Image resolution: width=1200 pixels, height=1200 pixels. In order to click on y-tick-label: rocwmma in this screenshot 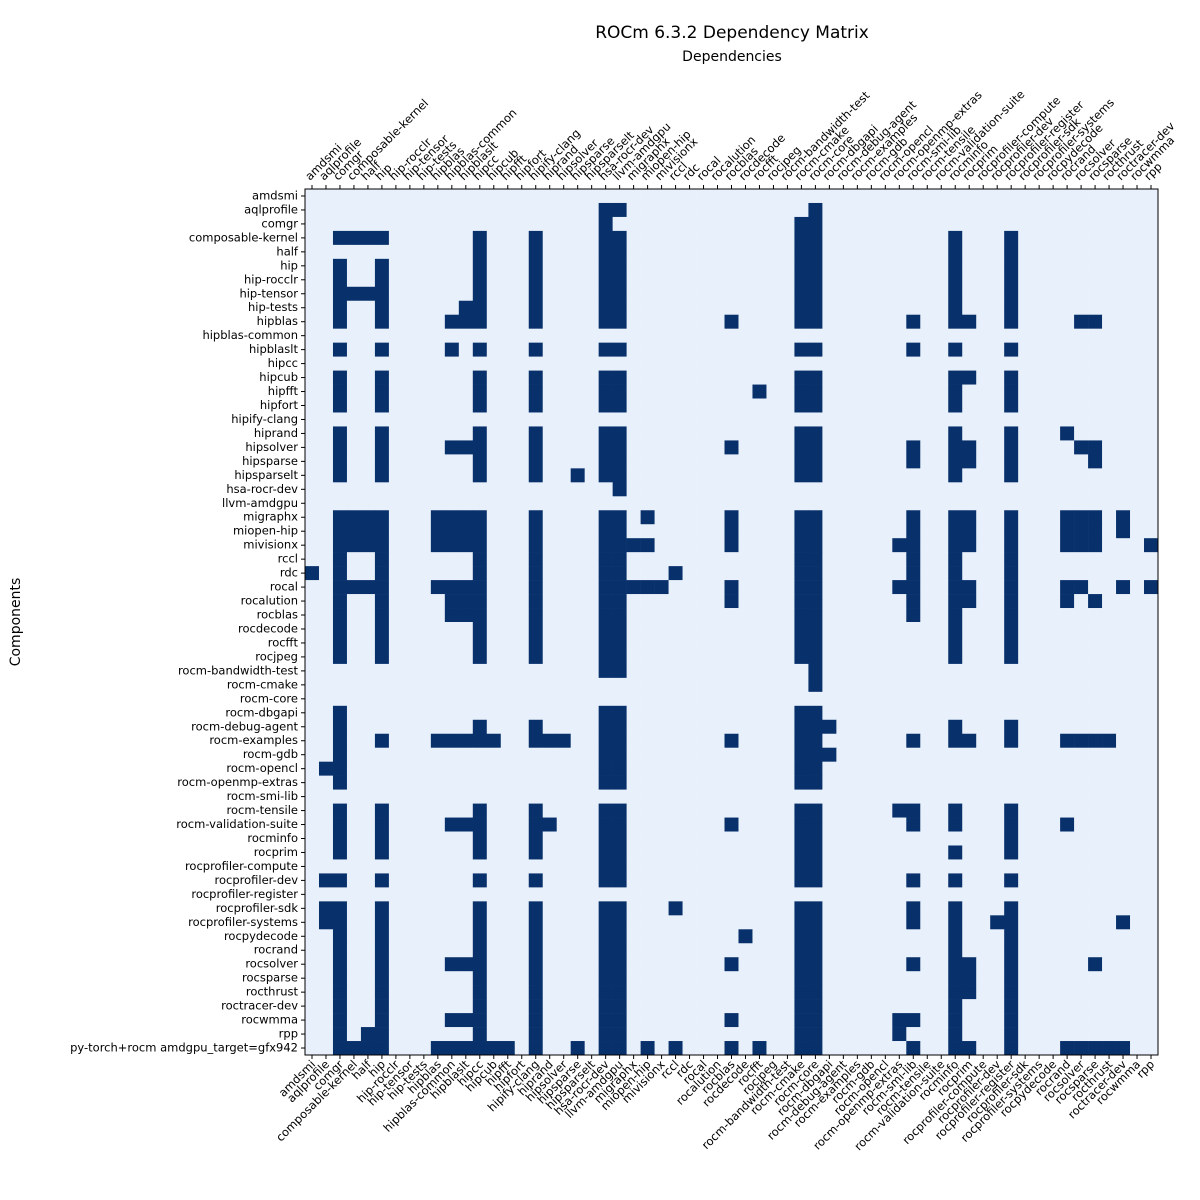, I will do `click(269, 1020)`.